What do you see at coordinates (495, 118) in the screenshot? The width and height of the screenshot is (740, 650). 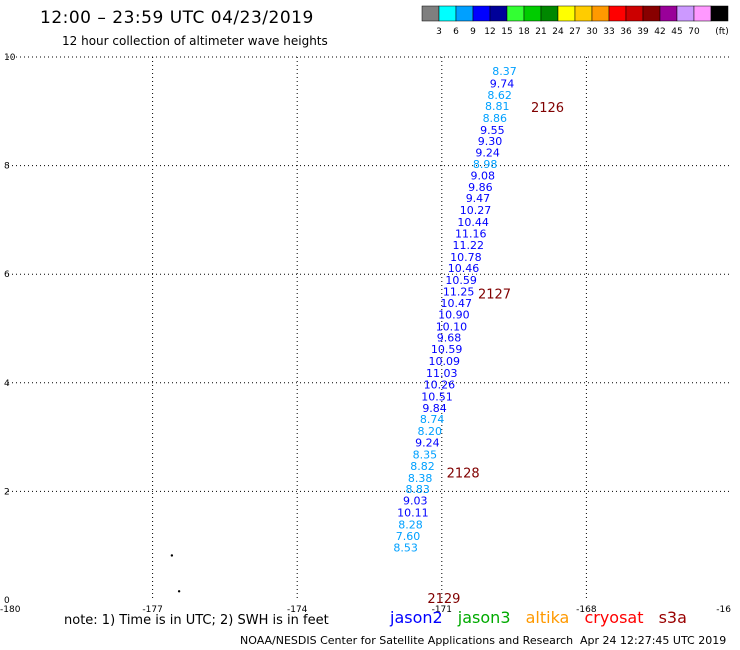 I see `wave-height-value: 8.86` at bounding box center [495, 118].